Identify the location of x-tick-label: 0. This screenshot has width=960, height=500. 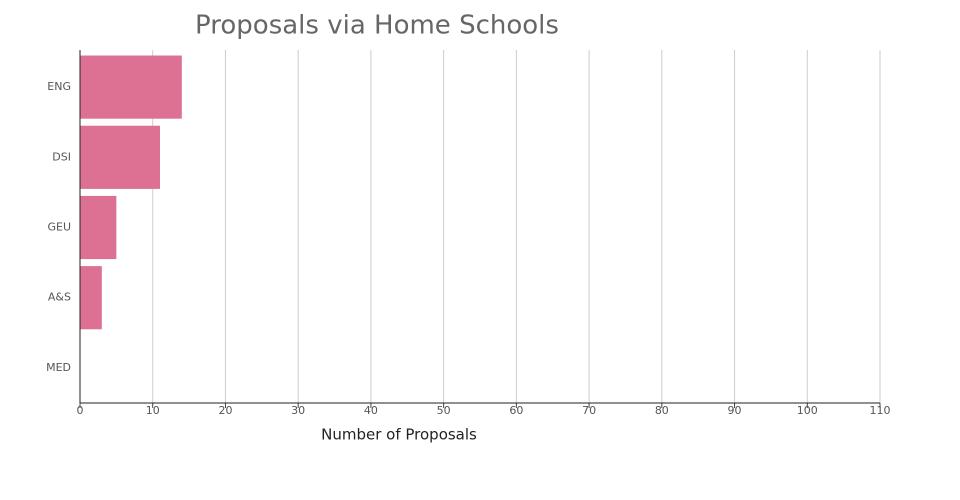
(80, 410).